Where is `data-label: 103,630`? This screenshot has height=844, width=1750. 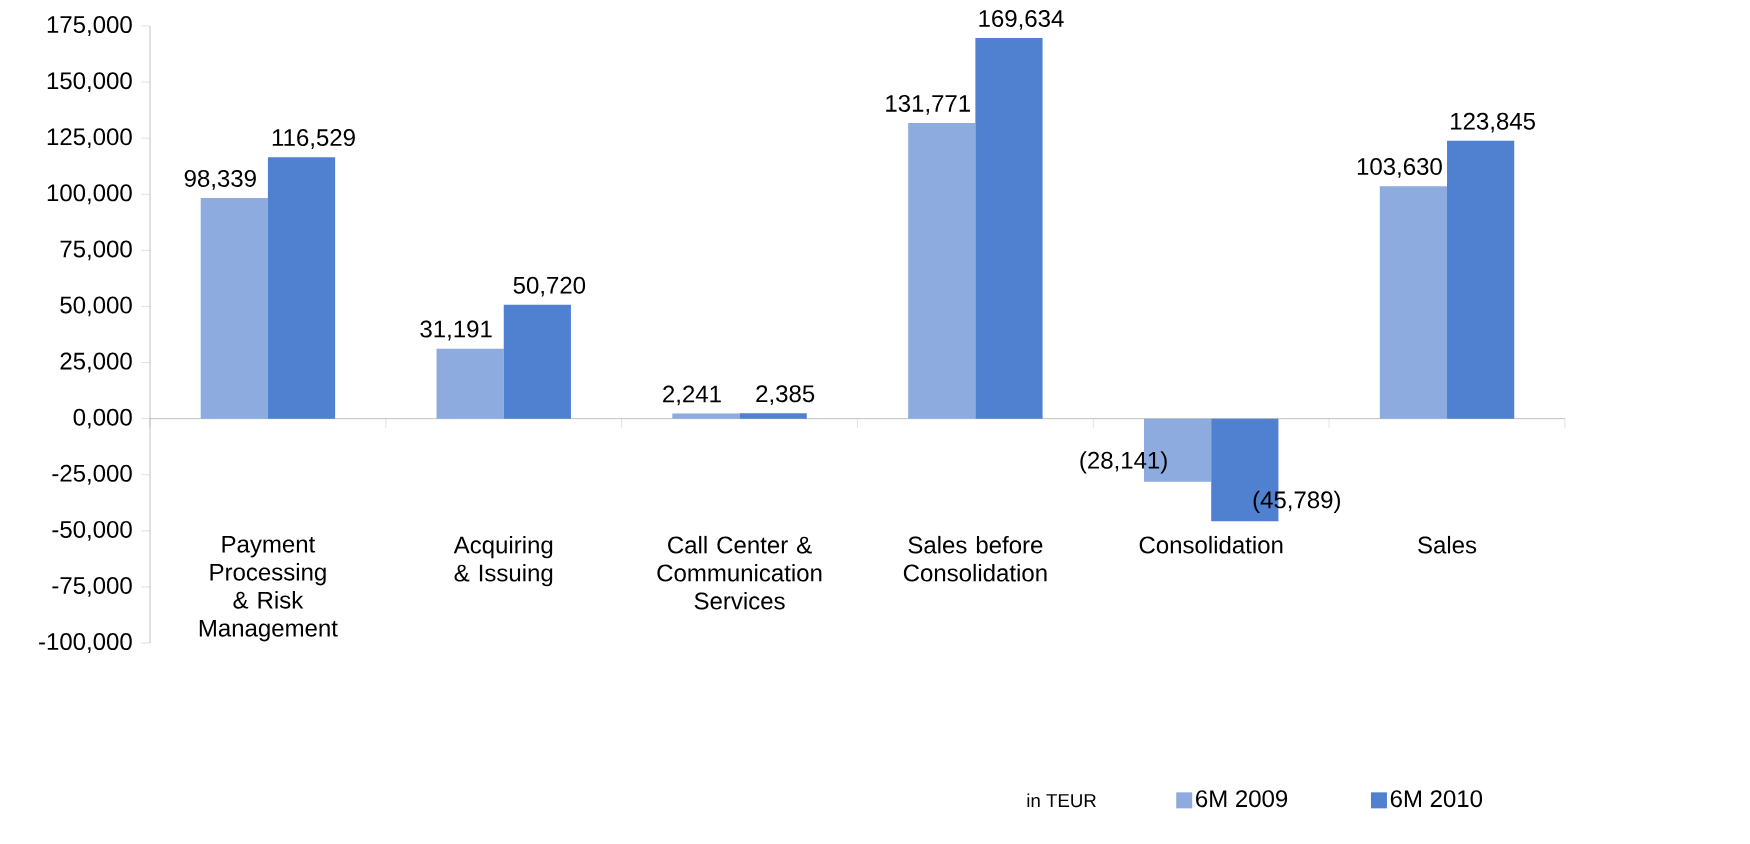
data-label: 103,630 is located at coordinates (1399, 168).